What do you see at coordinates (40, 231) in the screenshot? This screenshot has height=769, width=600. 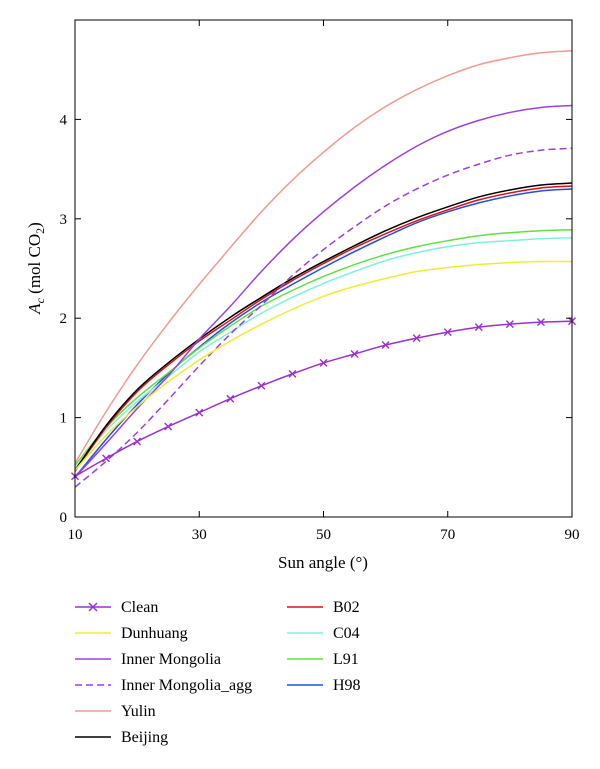 I see `y-axis-title-unit-sub: 2` at bounding box center [40, 231].